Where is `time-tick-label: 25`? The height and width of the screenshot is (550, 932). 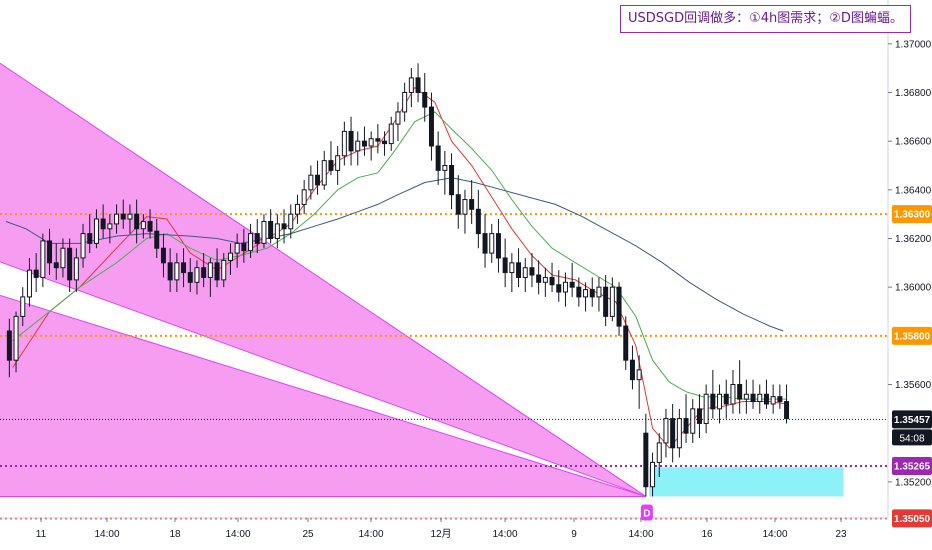 time-tick-label: 25 is located at coordinates (308, 534).